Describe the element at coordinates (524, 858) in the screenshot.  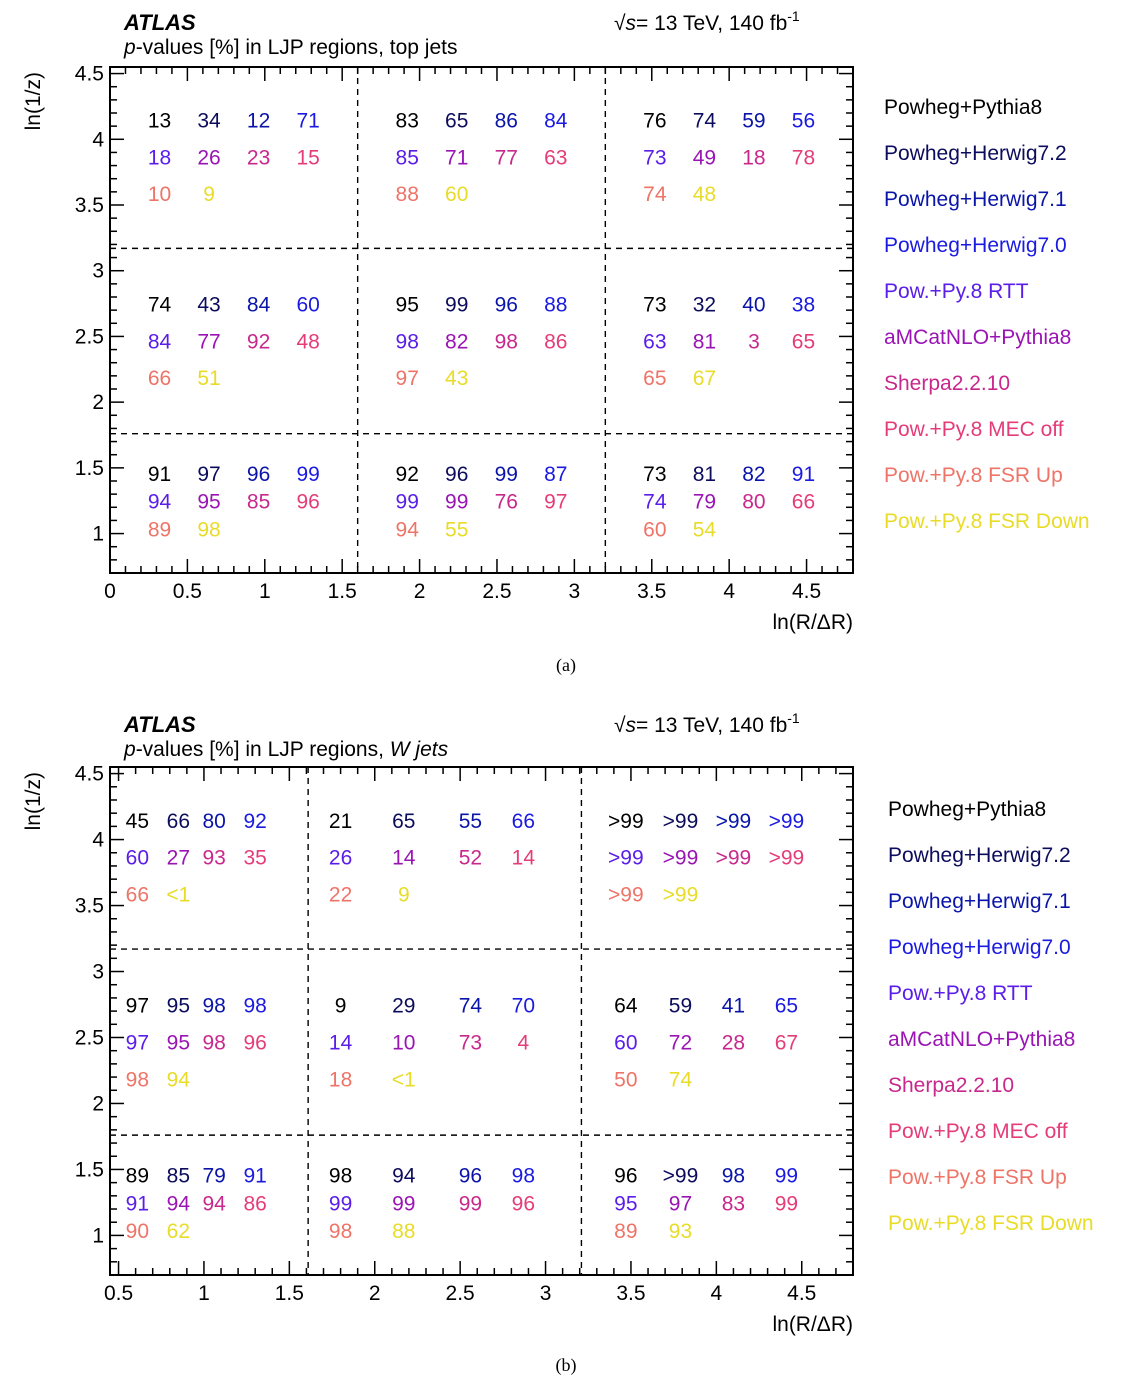
I see `p-value-label: 14` at that location.